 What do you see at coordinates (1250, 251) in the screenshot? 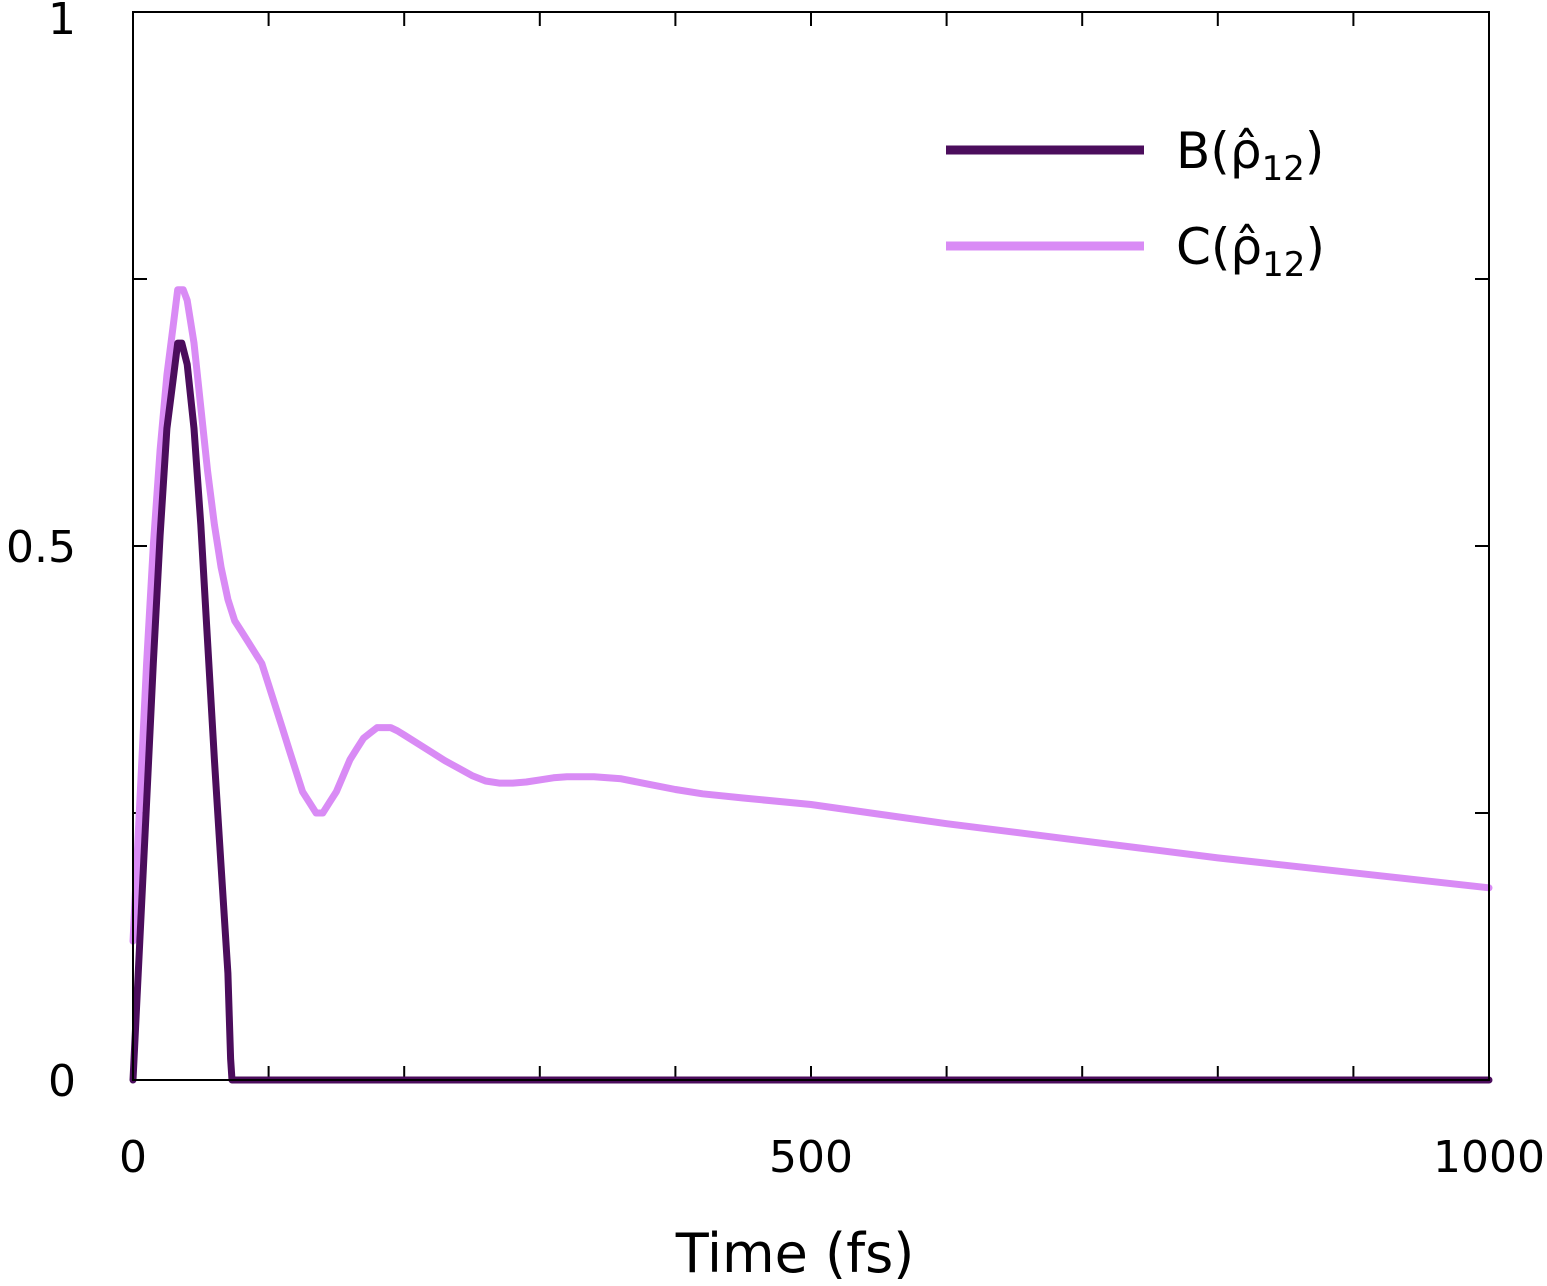
I see `legend-label-1: C(ρ̂12)` at bounding box center [1250, 251].